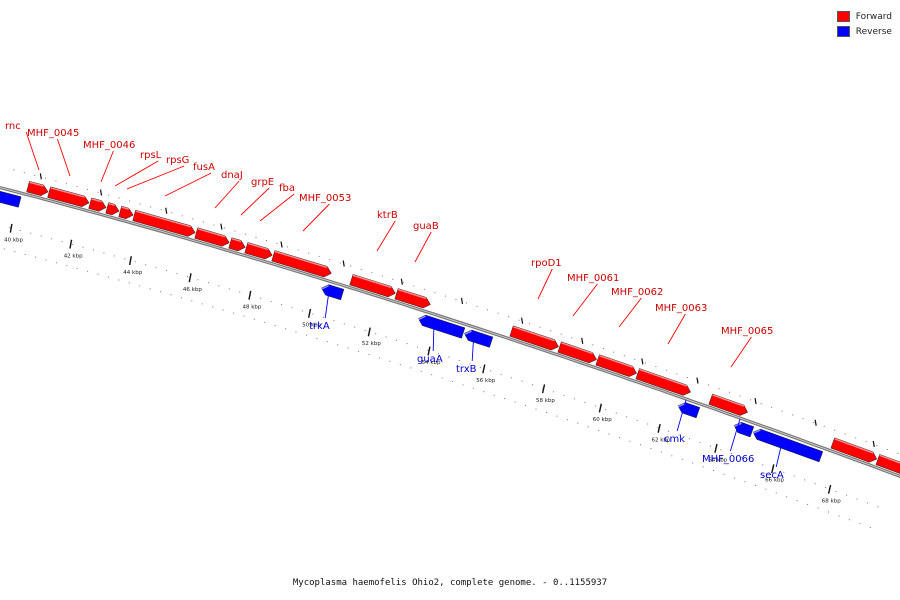 The image size is (900, 600). What do you see at coordinates (32, 151) in the screenshot?
I see `leader-rnc` at bounding box center [32, 151].